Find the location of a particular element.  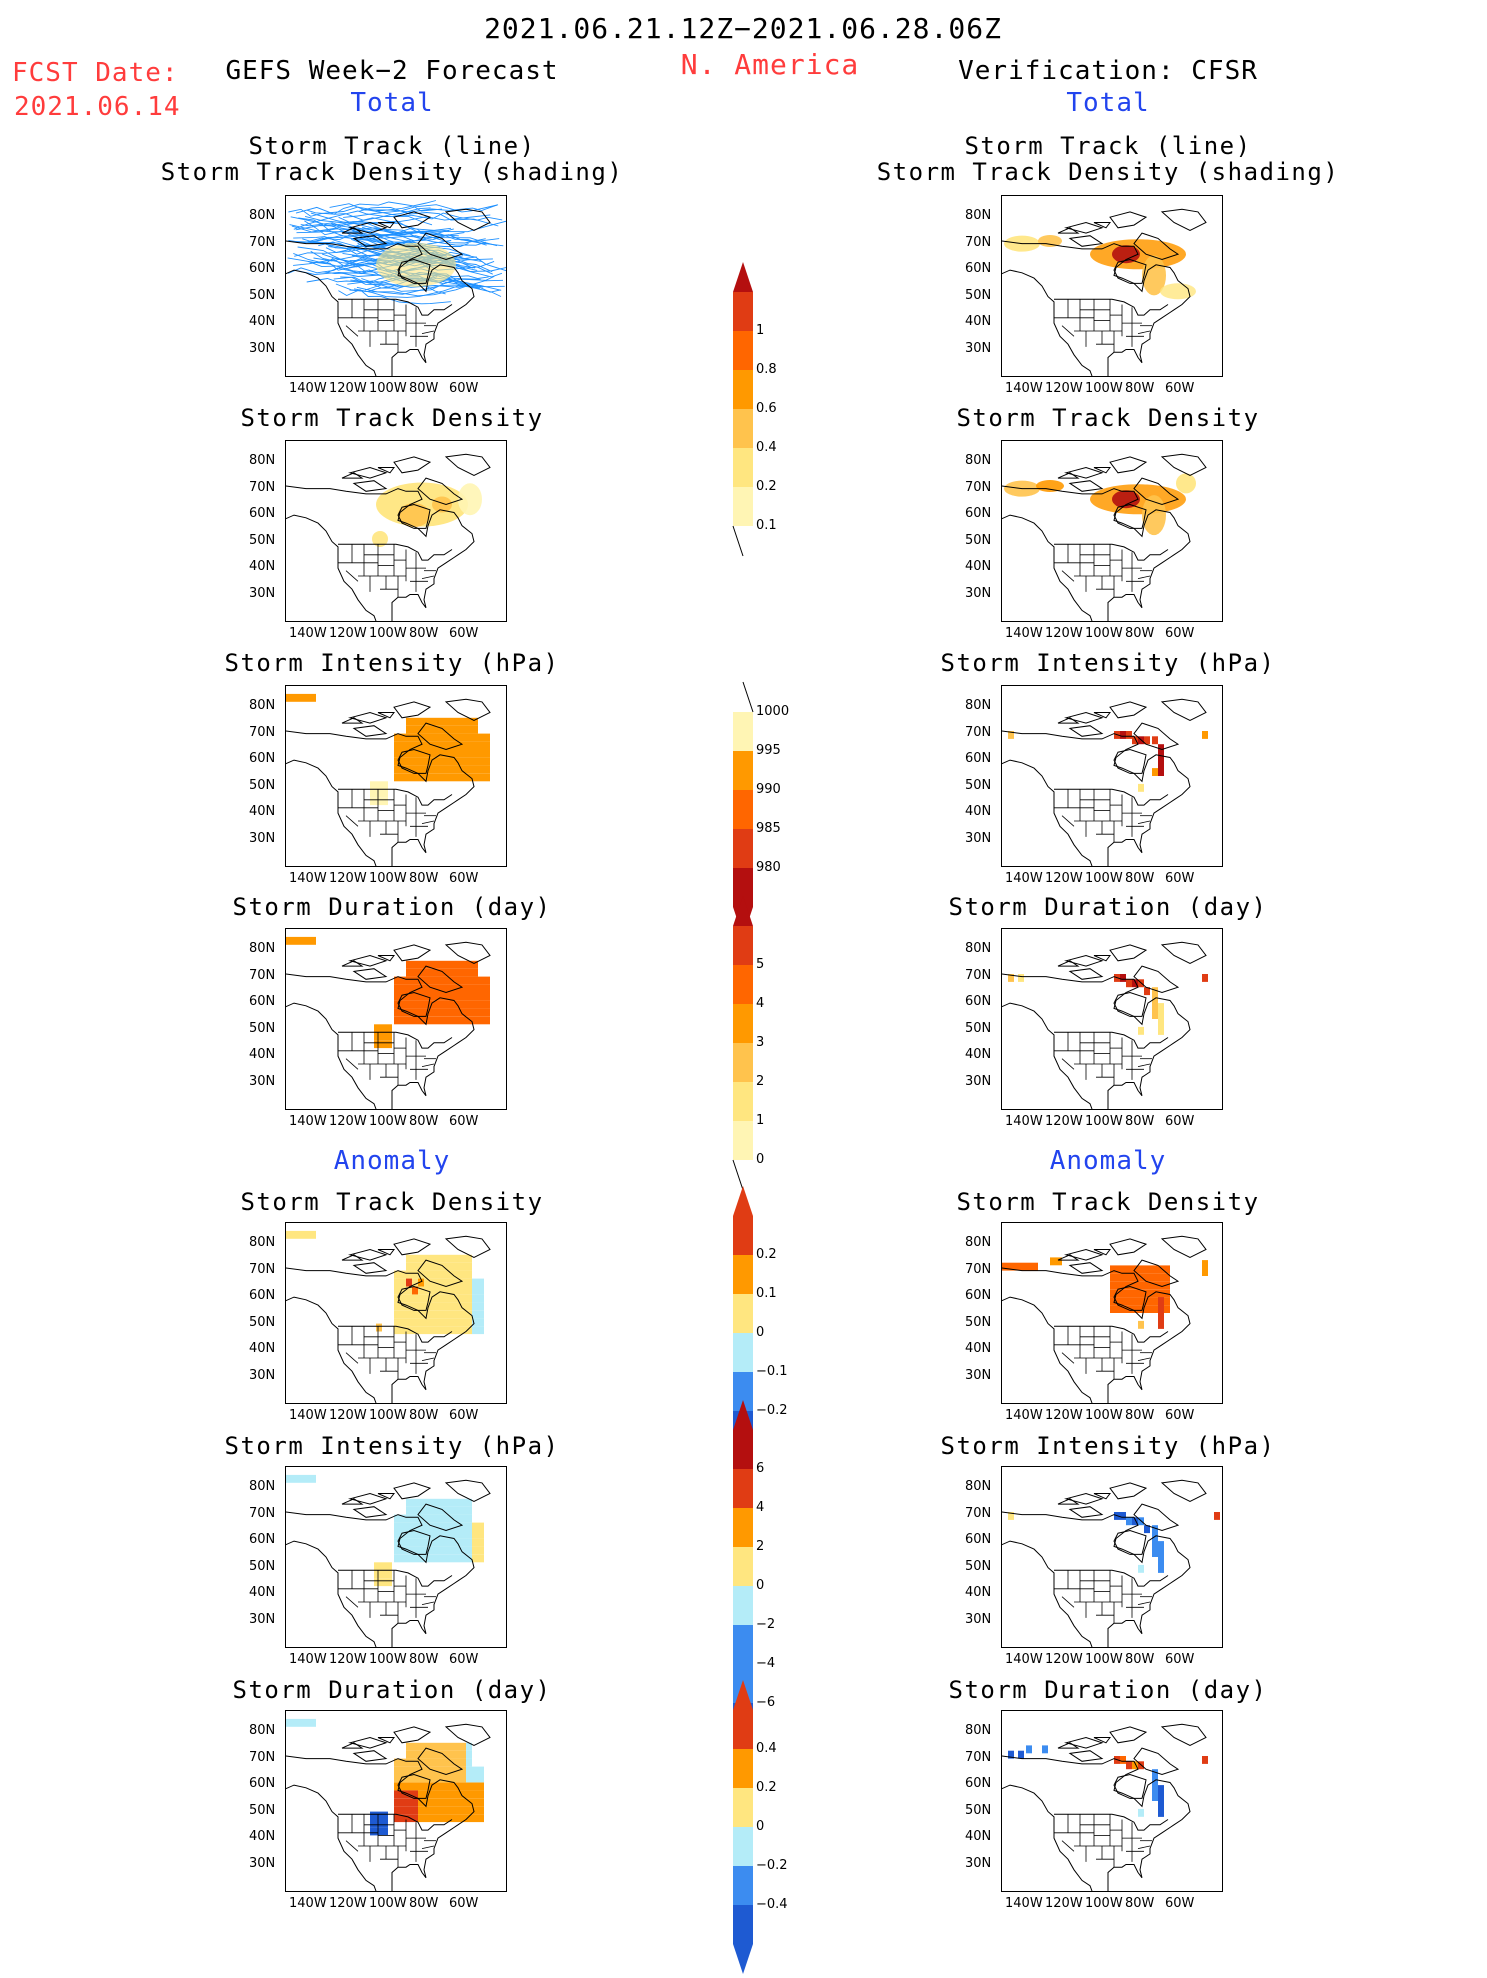

colorbar-label: 0.8 is located at coordinates (766, 369).